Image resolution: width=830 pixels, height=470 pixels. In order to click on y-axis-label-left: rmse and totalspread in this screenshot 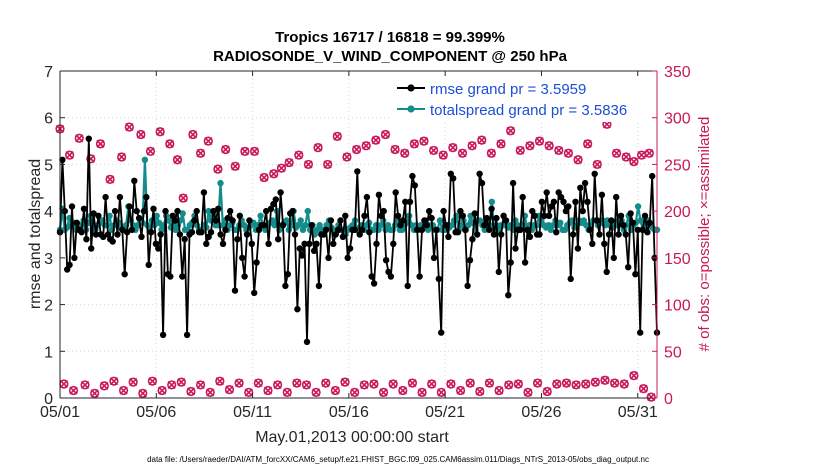, I will do `click(35, 234)`.